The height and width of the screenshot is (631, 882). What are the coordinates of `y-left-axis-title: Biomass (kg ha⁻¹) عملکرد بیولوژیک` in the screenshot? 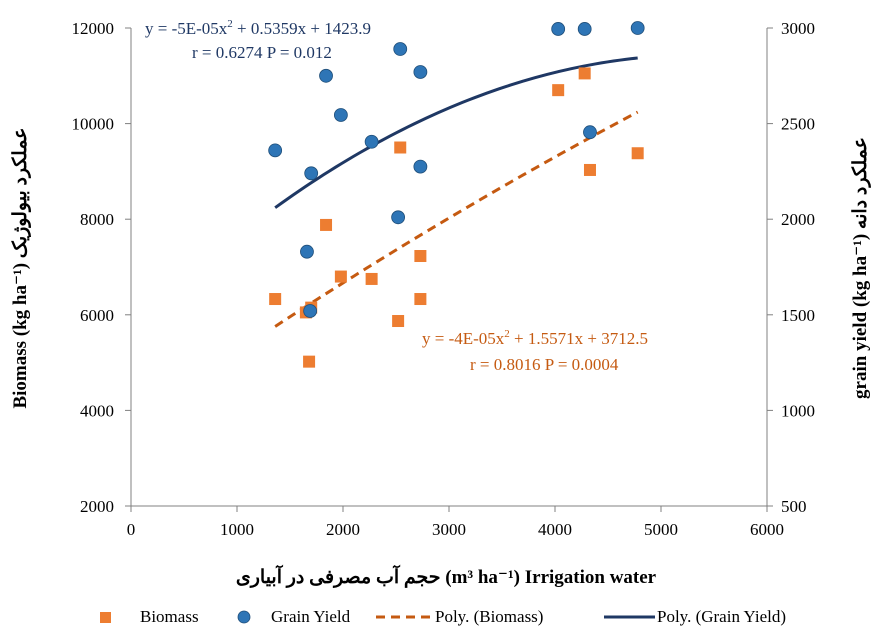 It's located at (20, 267).